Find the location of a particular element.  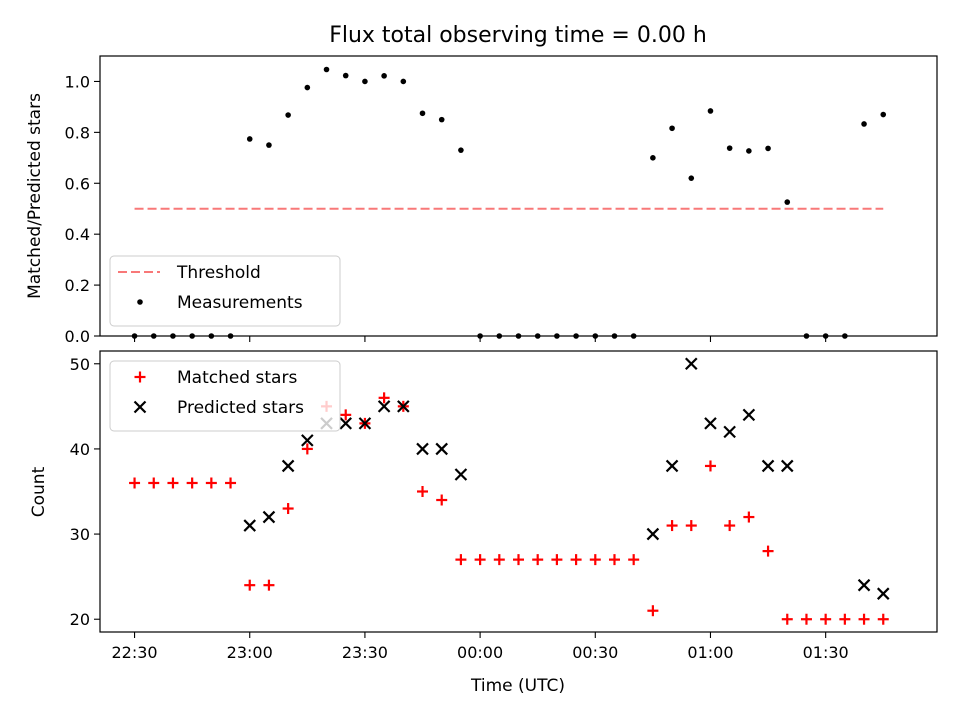

legend-label: Measurements is located at coordinates (240, 303).